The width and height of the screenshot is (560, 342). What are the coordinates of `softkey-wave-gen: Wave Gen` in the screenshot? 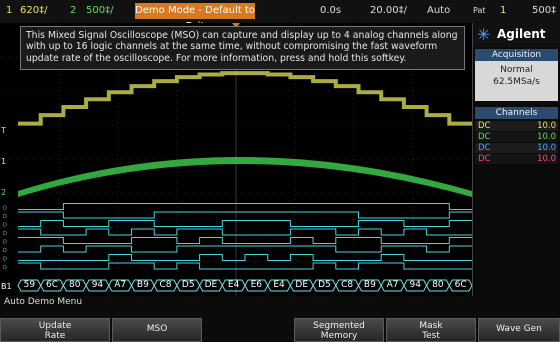 It's located at (519, 330).